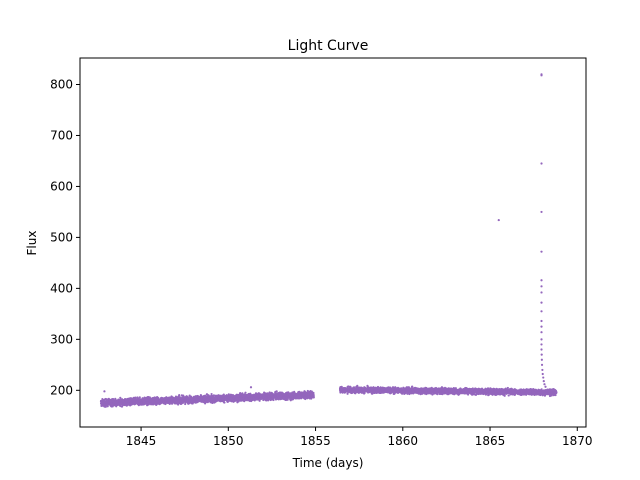 This screenshot has height=480, width=640. What do you see at coordinates (328, 46) in the screenshot?
I see `chart-title: Light Curve` at bounding box center [328, 46].